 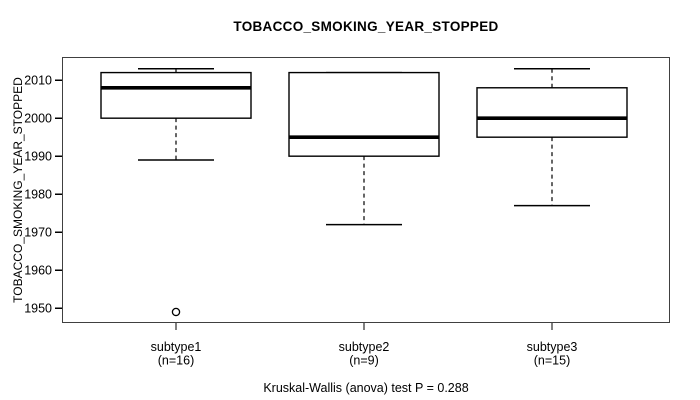 What do you see at coordinates (364, 361) in the screenshot?
I see `x-category-count: (n=9)` at bounding box center [364, 361].